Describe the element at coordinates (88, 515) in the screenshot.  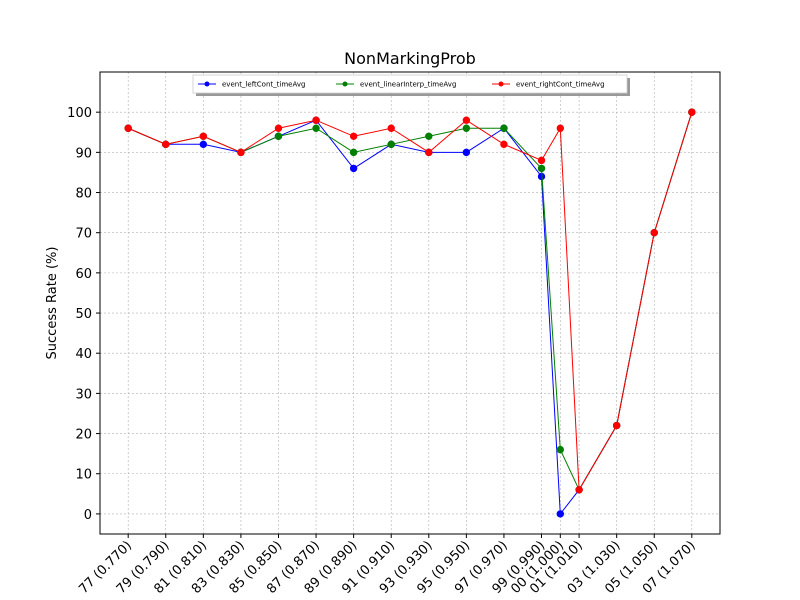
I see `y-tick-label: 0` at that location.